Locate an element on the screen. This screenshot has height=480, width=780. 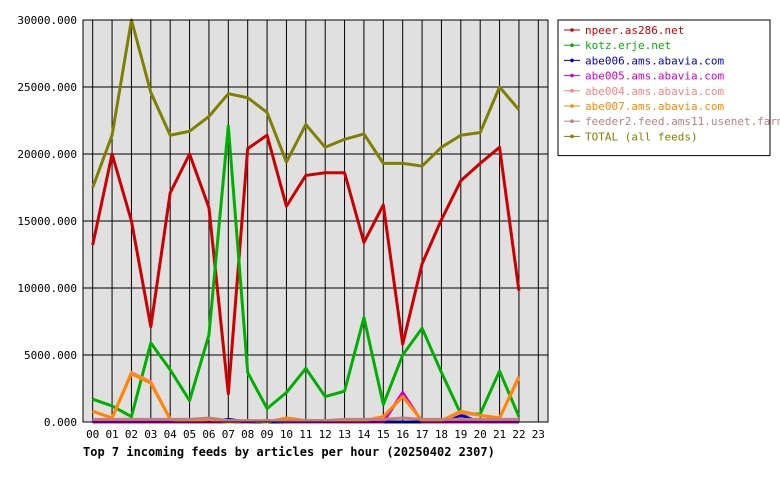
legend-label: feeder2.feed.ams11.usenet.farm is located at coordinates (682, 121).